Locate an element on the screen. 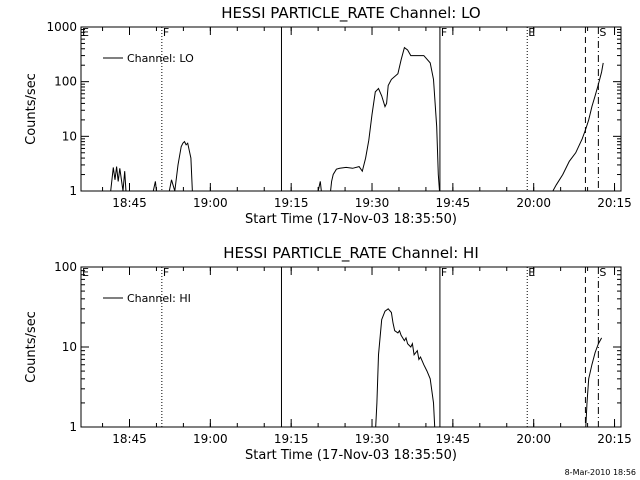 The image size is (640, 480). chart-title: HESSI PARTICLE_RATE Channel: LO is located at coordinates (350, 13).